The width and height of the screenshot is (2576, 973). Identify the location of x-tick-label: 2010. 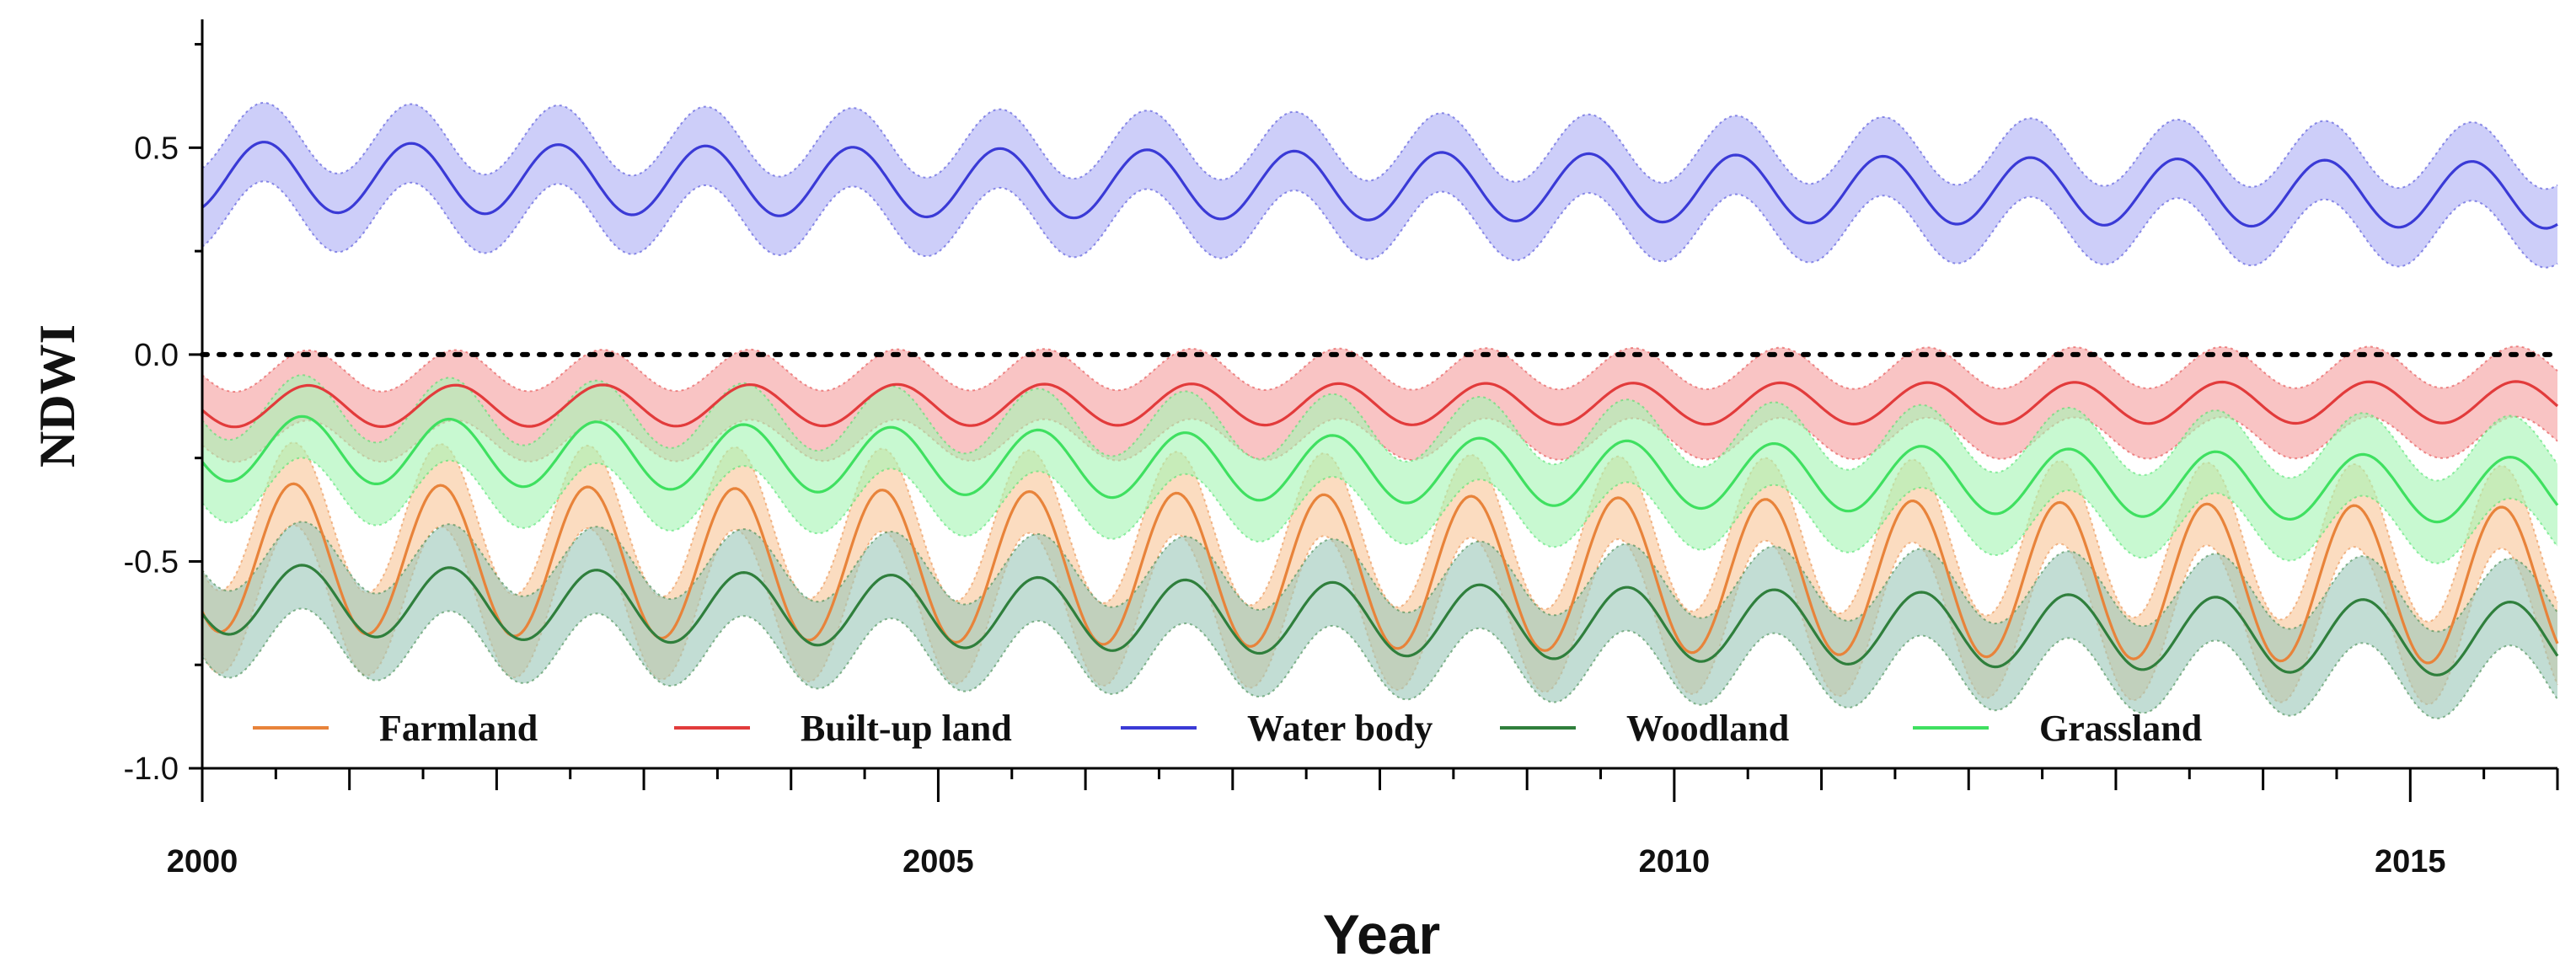
(1675, 861).